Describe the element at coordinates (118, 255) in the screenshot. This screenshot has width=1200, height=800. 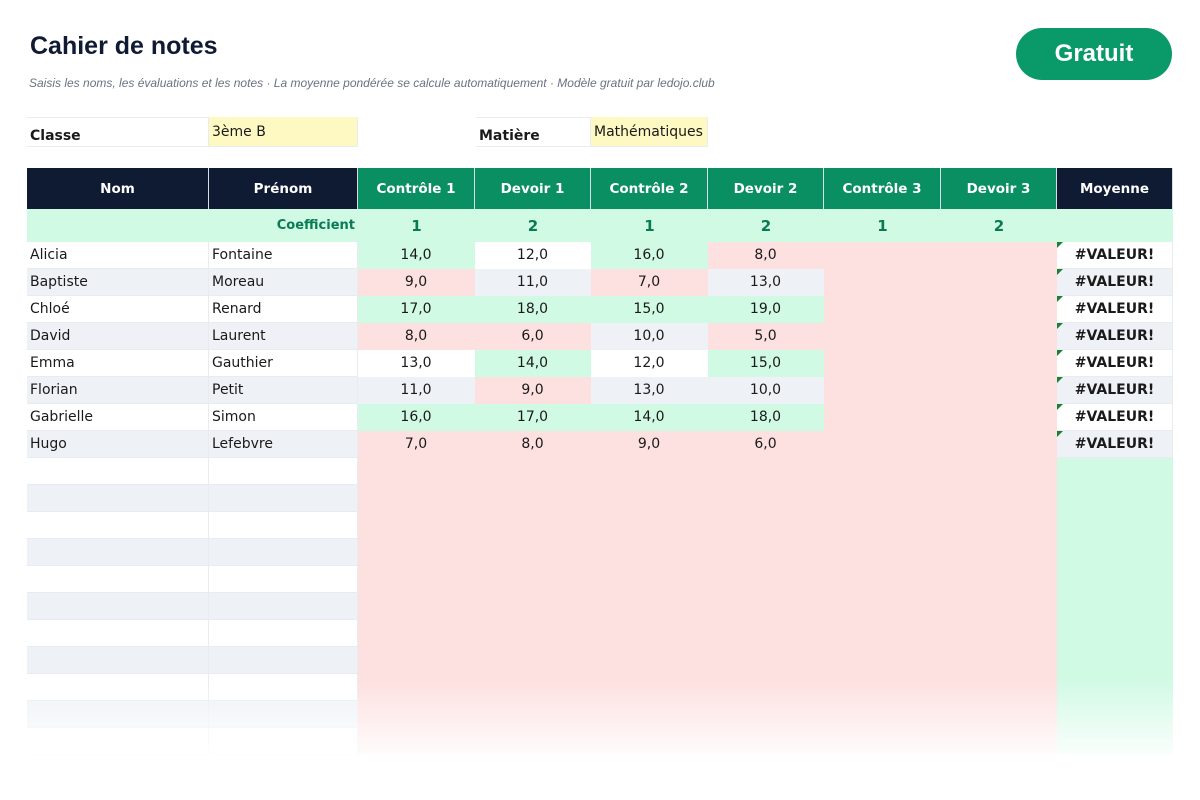
I see `last-name: Alicia` at that location.